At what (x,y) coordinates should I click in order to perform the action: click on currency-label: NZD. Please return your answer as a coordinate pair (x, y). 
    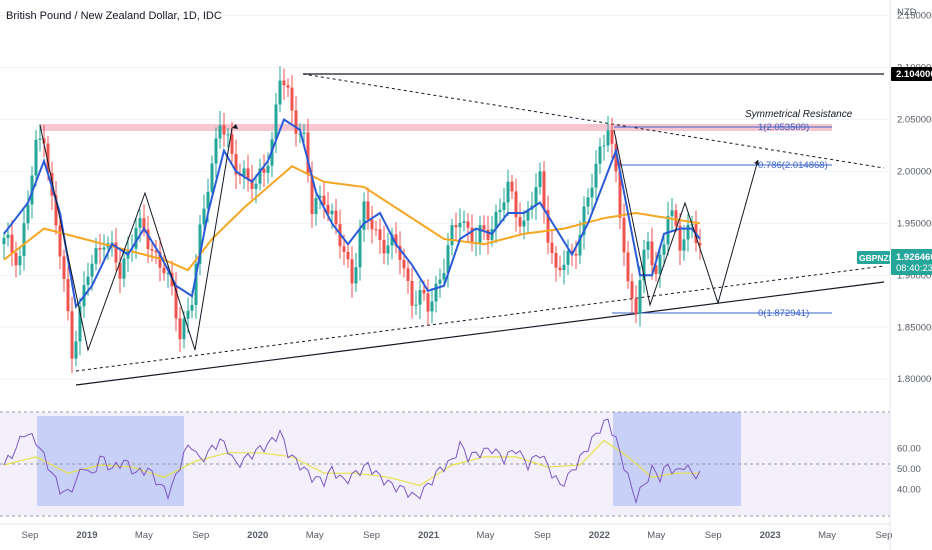
    Looking at the image, I should click on (907, 12).